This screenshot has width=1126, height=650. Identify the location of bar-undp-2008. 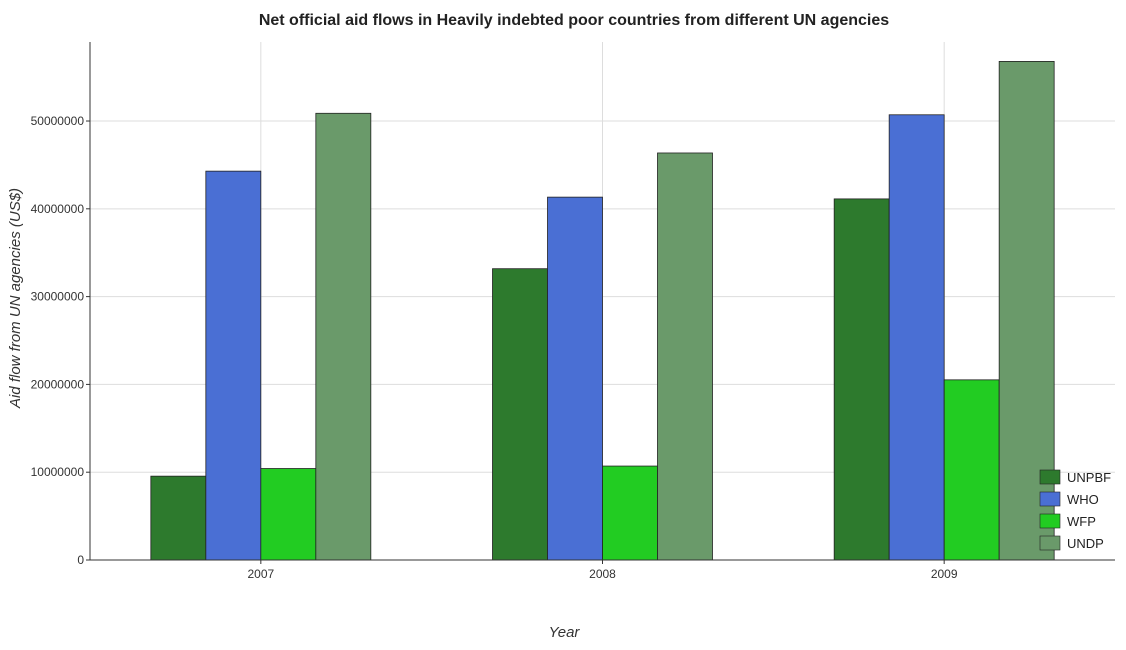
(685, 356).